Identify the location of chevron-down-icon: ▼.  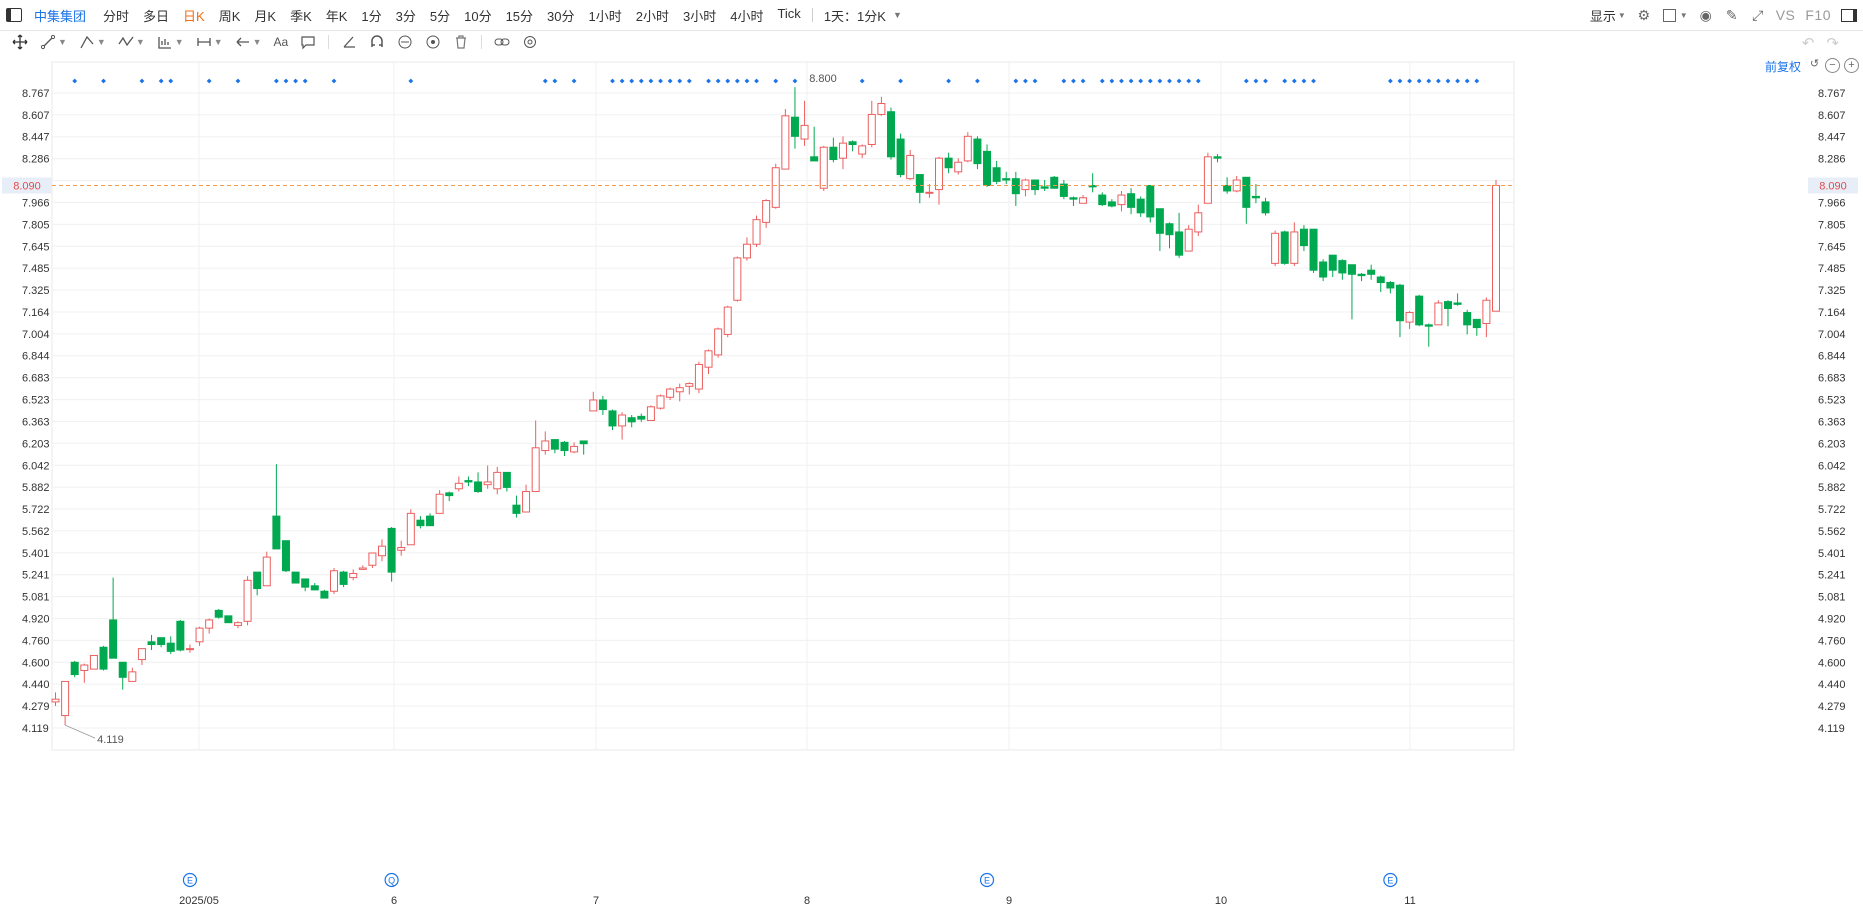
(1621, 15).